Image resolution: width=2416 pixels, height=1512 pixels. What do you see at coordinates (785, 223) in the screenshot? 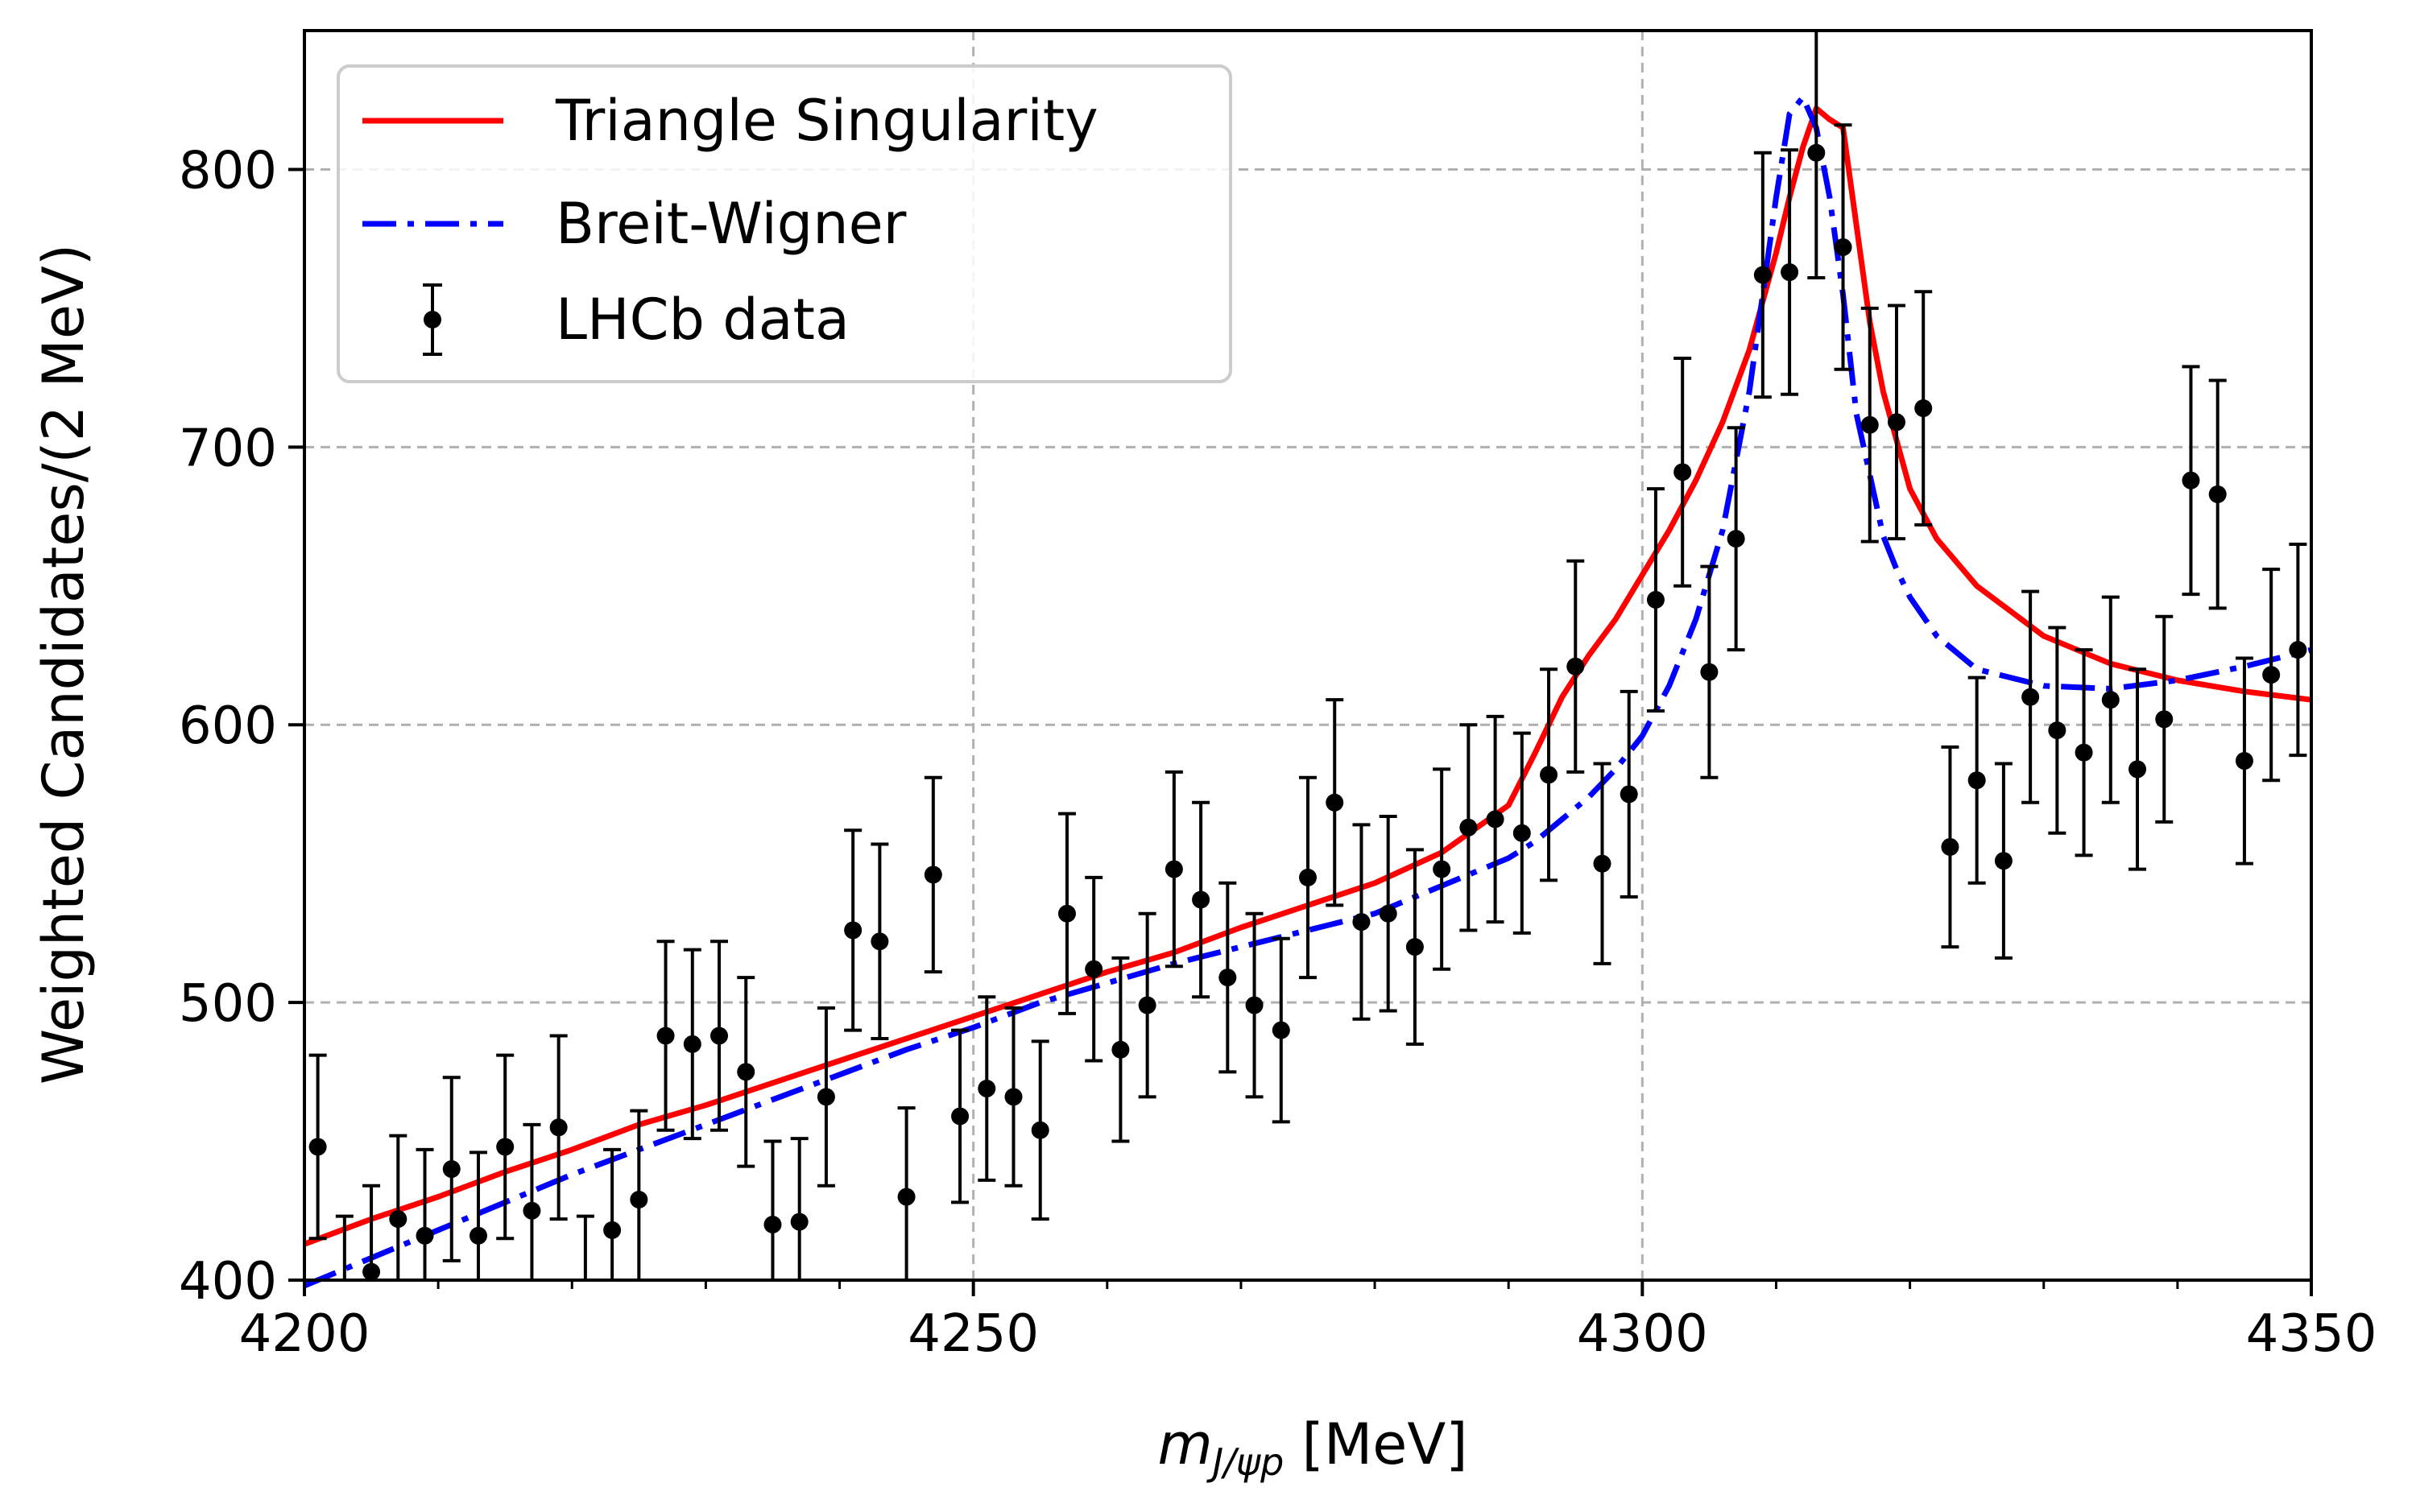
I see `legend-box` at bounding box center [785, 223].